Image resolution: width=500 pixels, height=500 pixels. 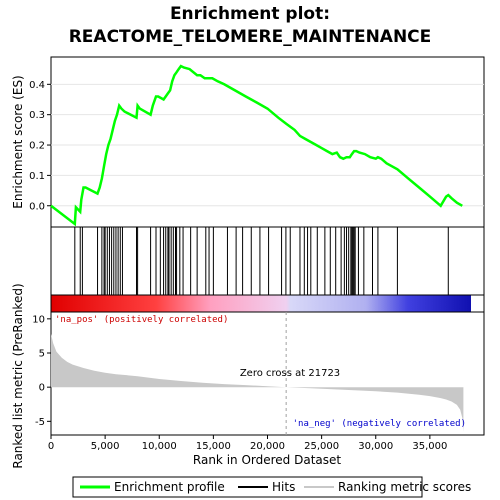 I want to click on es-y-tick-label: 0.0, so click(x=37, y=206).